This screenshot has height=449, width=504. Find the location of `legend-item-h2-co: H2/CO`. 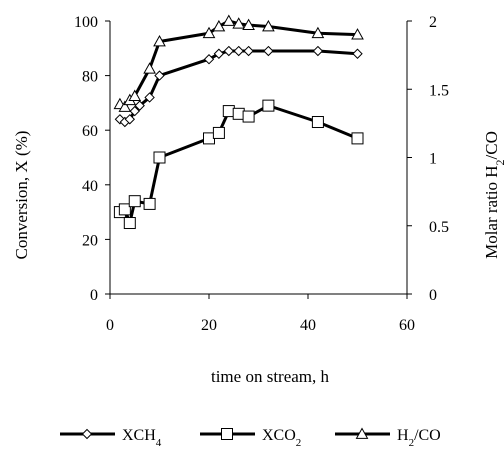

legend-item-h2-co: H2/CO is located at coordinates (388, 438).